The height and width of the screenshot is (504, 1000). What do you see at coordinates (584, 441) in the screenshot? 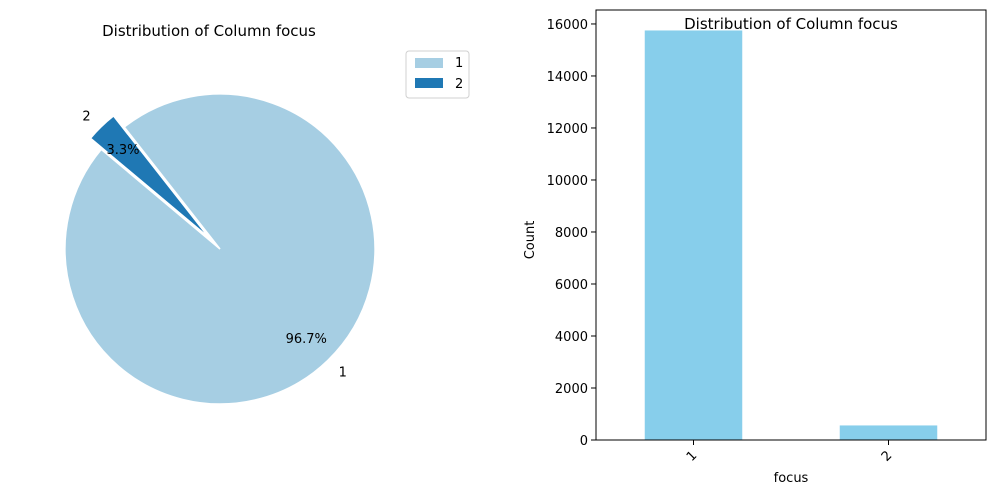
I see `y-tick-label: 0` at bounding box center [584, 441].